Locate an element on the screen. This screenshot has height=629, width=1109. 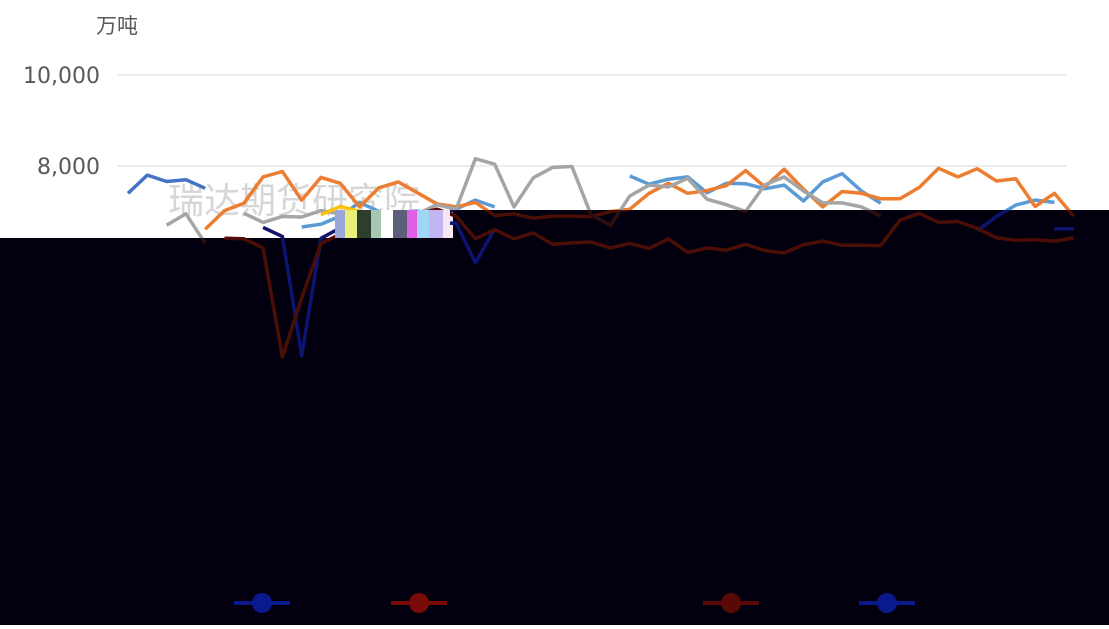
glitch-artifact is located at coordinates (394, 224).